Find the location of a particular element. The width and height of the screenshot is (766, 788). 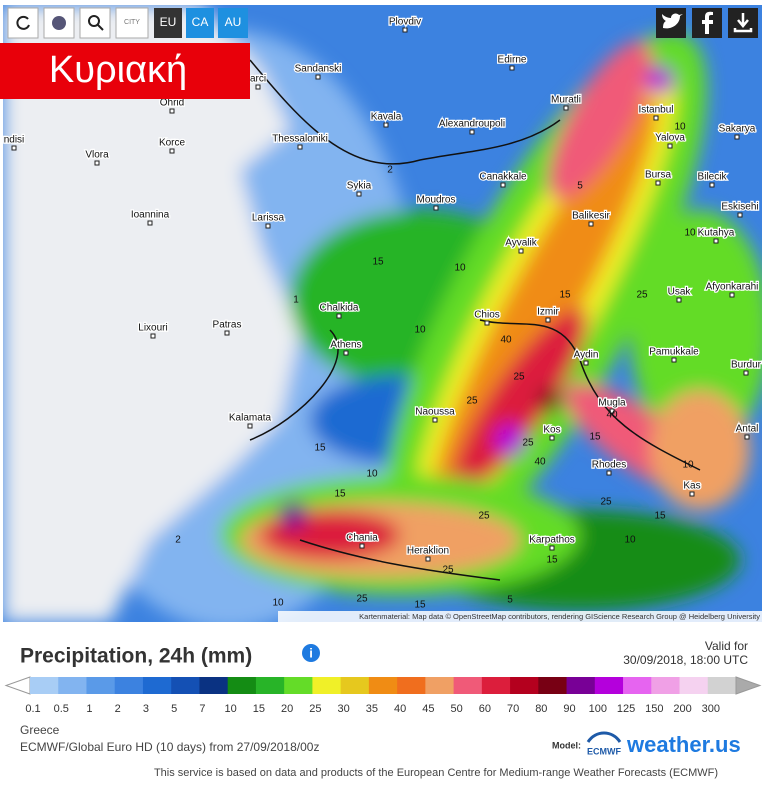

brand: weather.us is located at coordinates (683, 744).